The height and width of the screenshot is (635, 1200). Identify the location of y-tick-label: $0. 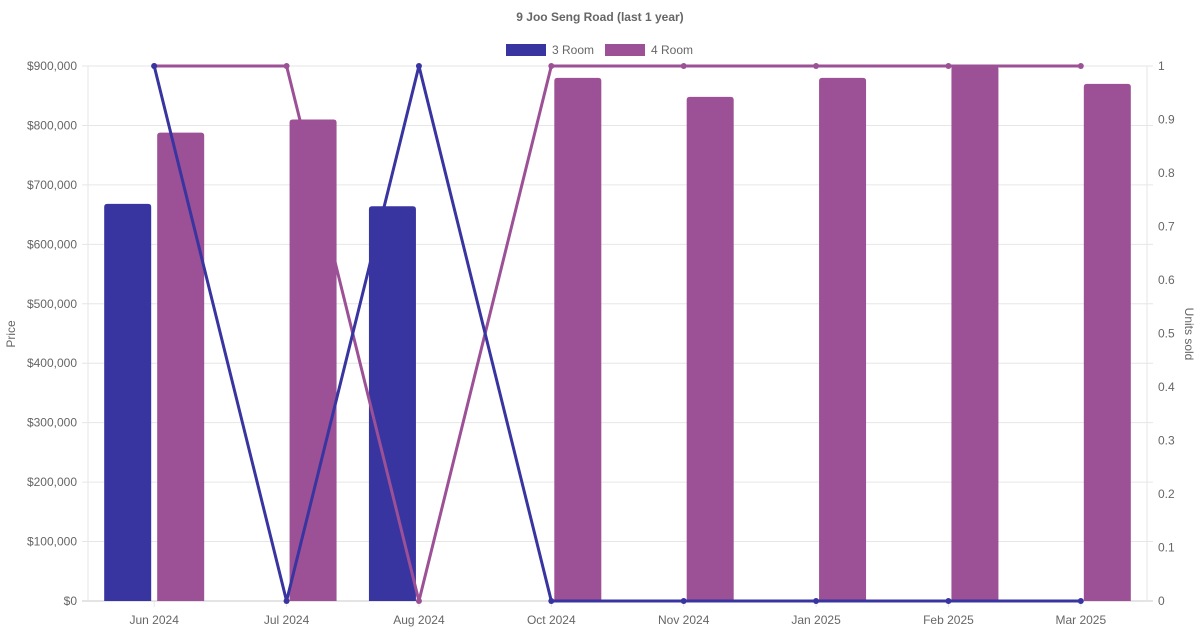
(71, 601).